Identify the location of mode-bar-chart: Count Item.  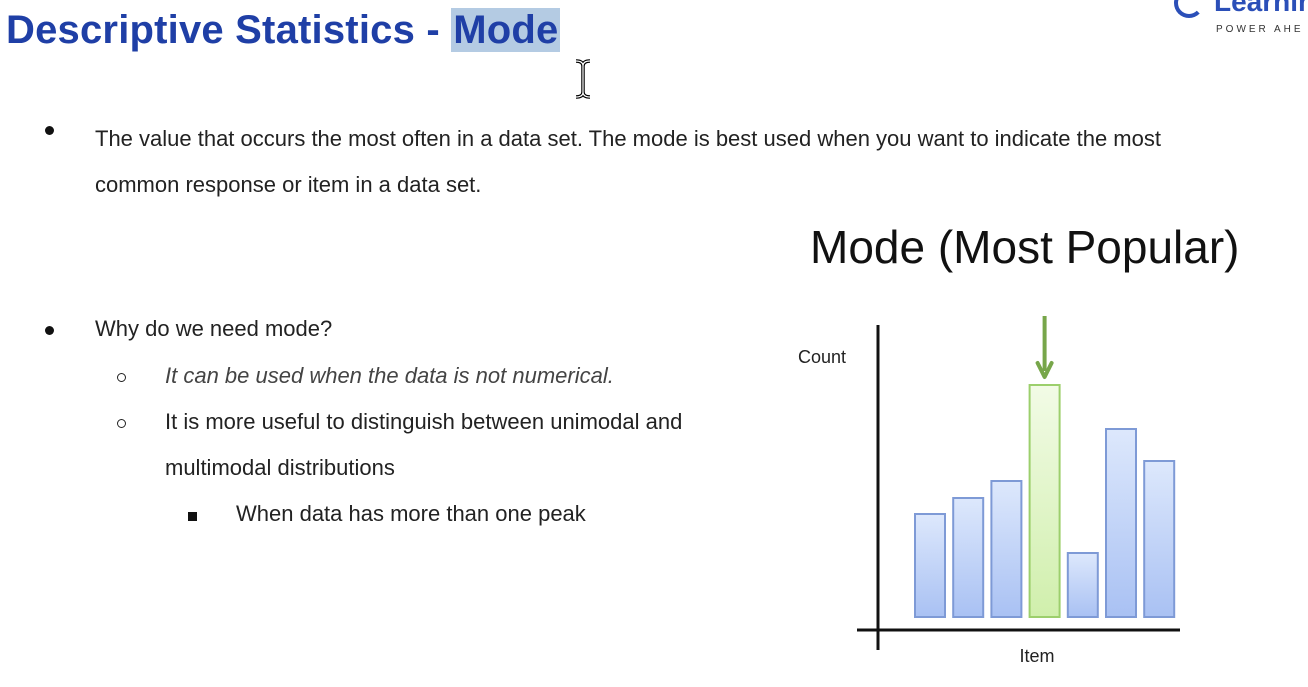
(989, 491).